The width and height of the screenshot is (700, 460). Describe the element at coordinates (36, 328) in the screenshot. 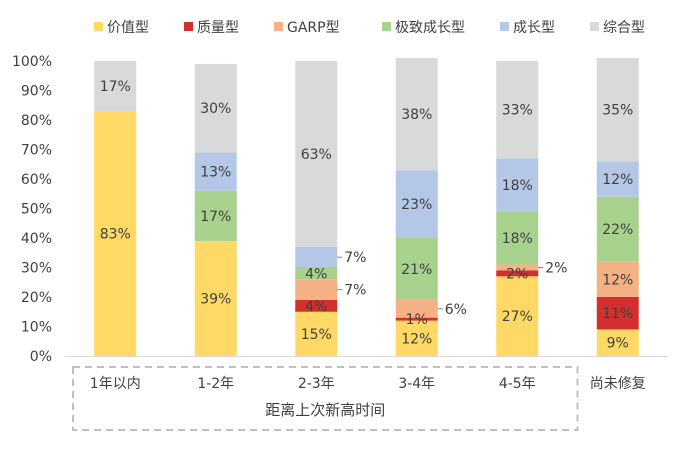

I see `y-tick-label: 10%` at that location.